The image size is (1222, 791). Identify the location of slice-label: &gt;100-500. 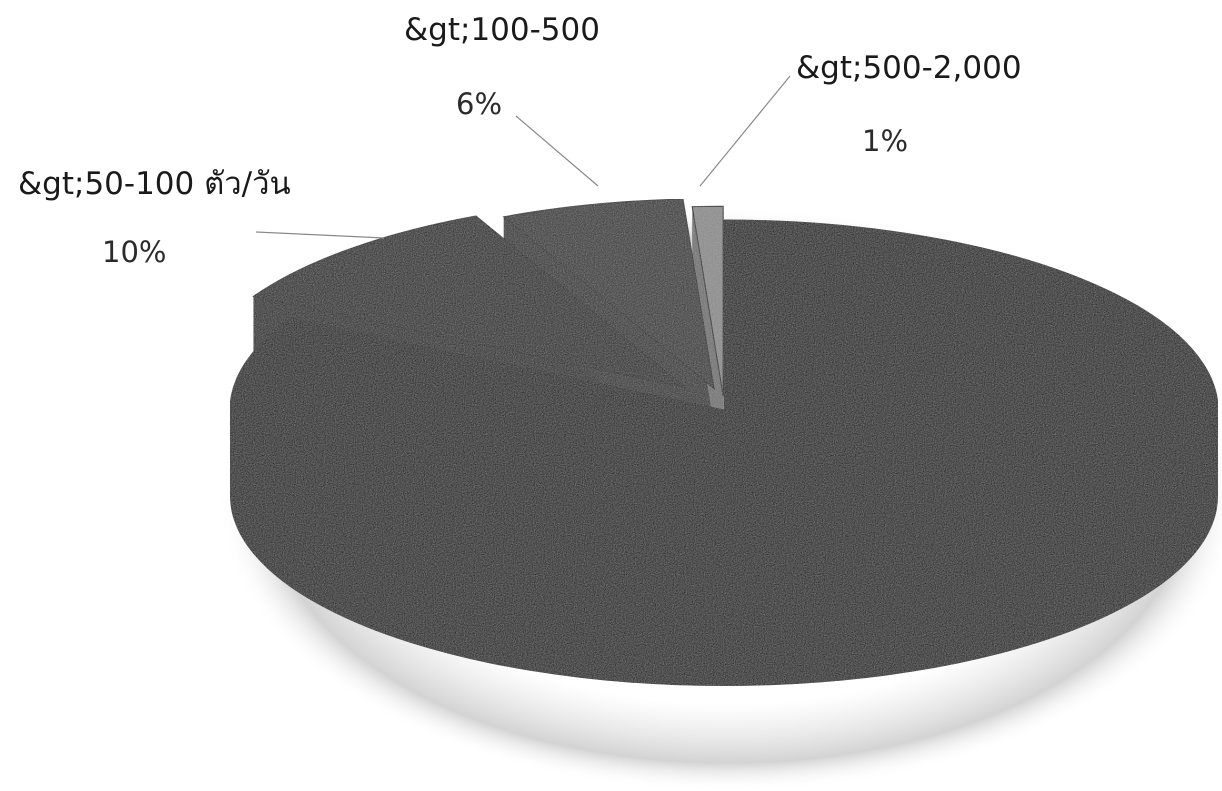
(502, 30).